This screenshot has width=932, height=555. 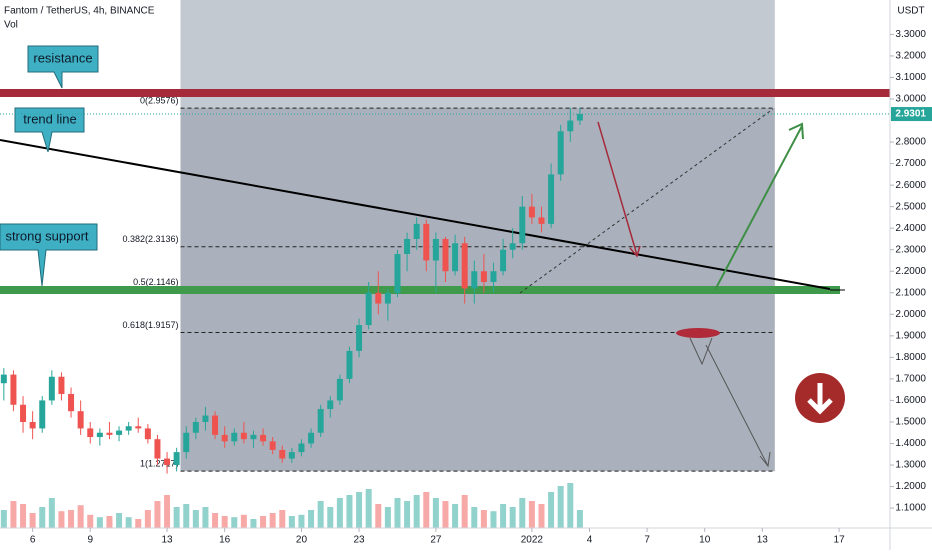 What do you see at coordinates (46, 235) in the screenshot?
I see `annotation: strong support` at bounding box center [46, 235].